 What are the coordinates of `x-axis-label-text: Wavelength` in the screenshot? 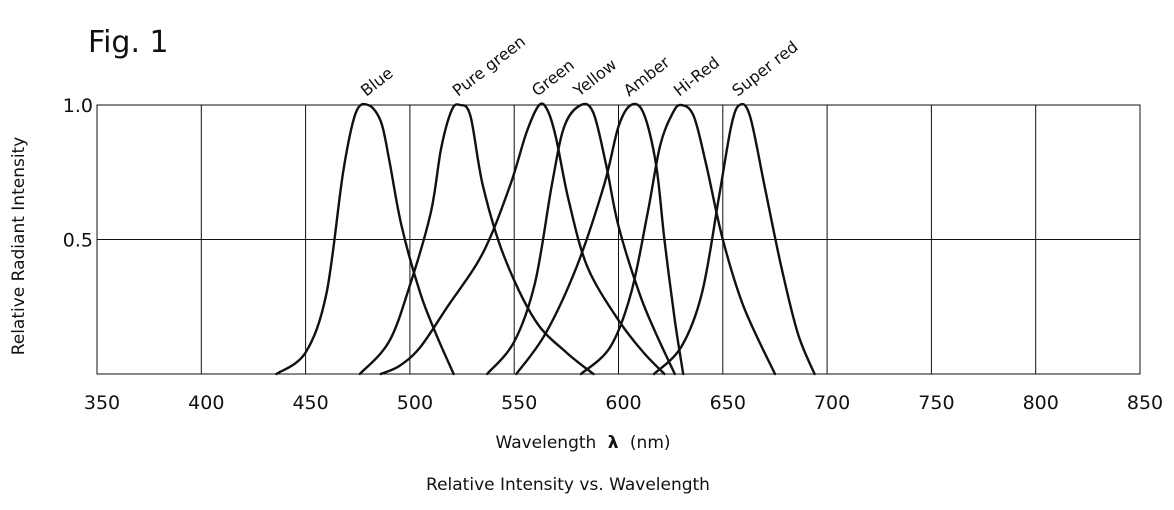 It's located at (545, 443).